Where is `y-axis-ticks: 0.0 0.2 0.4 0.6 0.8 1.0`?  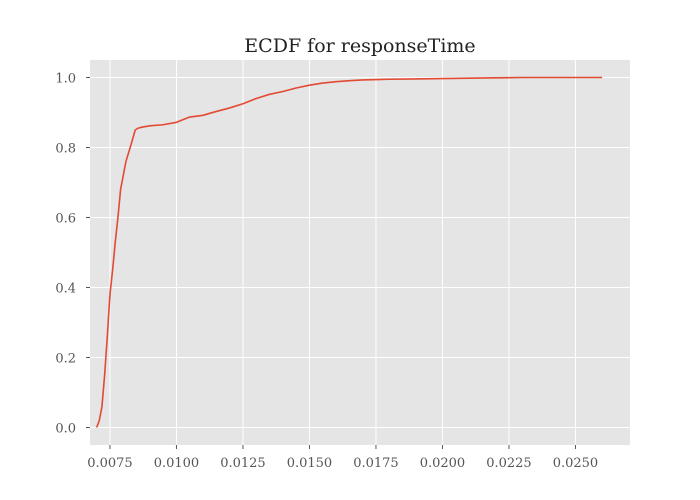 y-axis-ticks: 0.0 0.2 0.4 0.6 0.8 1.0 is located at coordinates (72, 254).